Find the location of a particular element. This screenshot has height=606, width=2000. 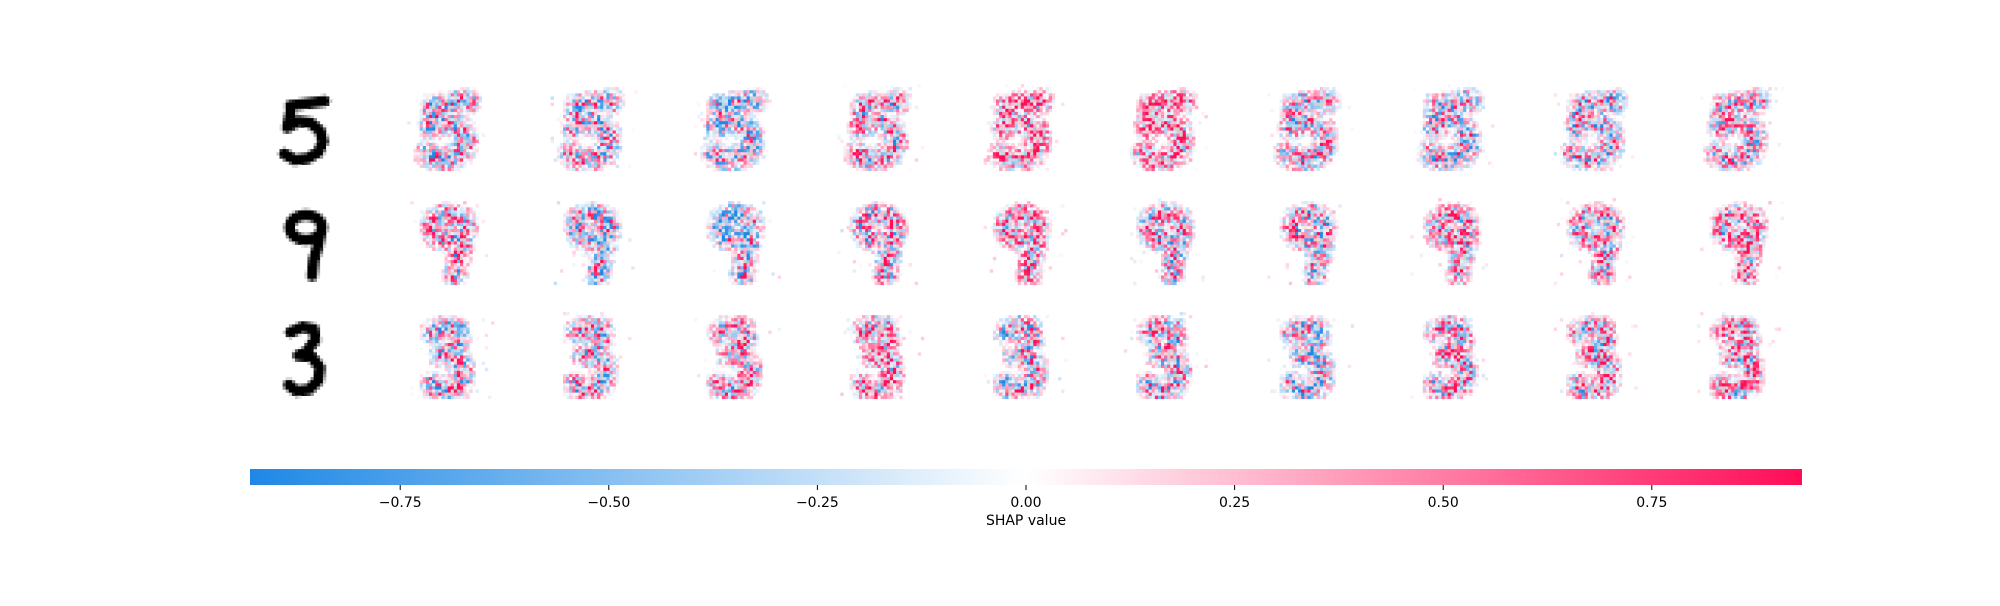

colorbar-tick-label: 0.00 is located at coordinates (1025, 503).